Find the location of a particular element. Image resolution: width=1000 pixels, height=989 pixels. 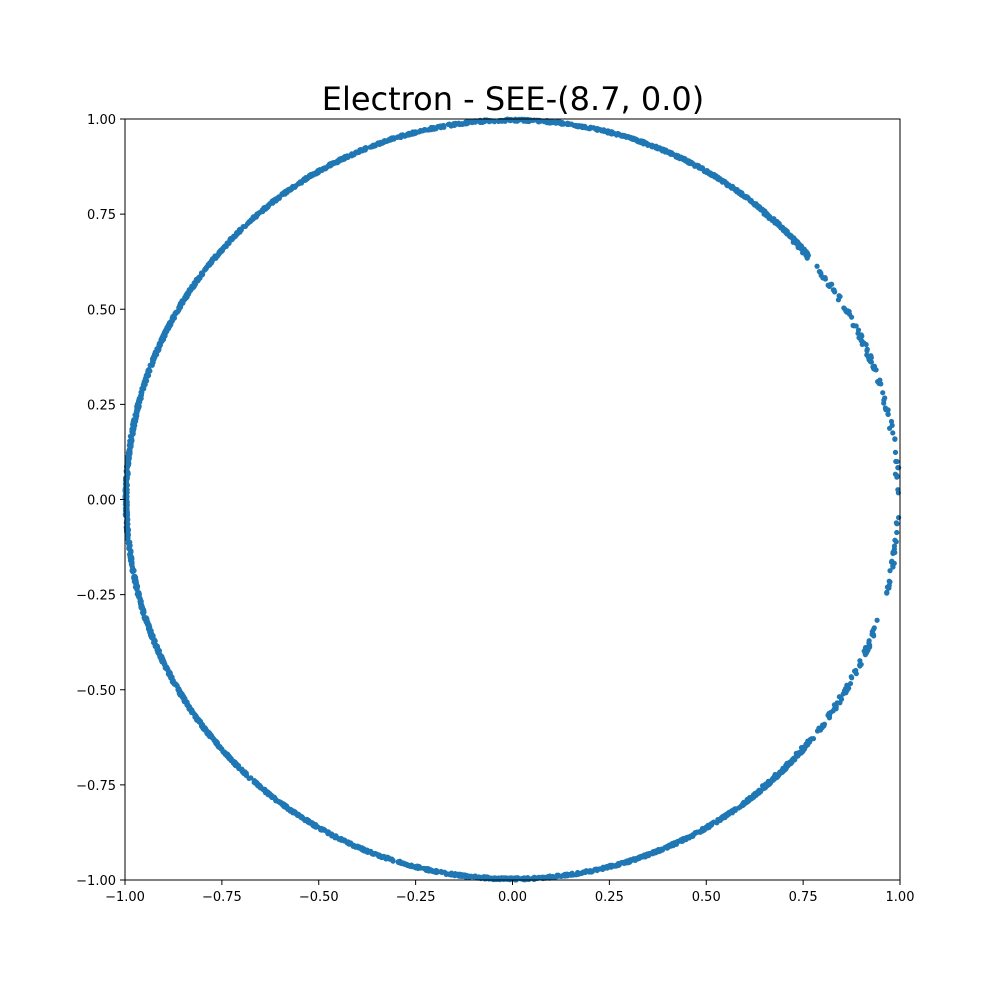

y-tick-label: −0.25 is located at coordinates (96, 596).